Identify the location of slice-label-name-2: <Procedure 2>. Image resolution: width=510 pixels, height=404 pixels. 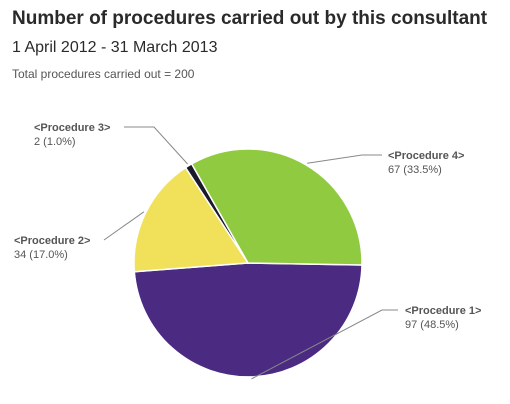
(52, 241).